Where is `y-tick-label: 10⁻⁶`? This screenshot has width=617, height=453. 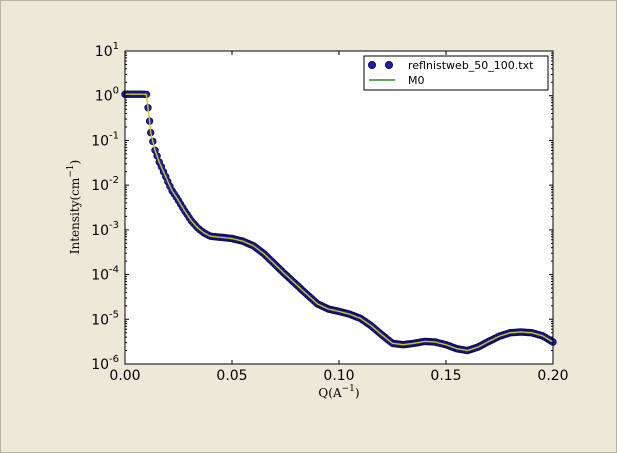
y-tick-label: 10⁻⁶ is located at coordinates (105, 363).